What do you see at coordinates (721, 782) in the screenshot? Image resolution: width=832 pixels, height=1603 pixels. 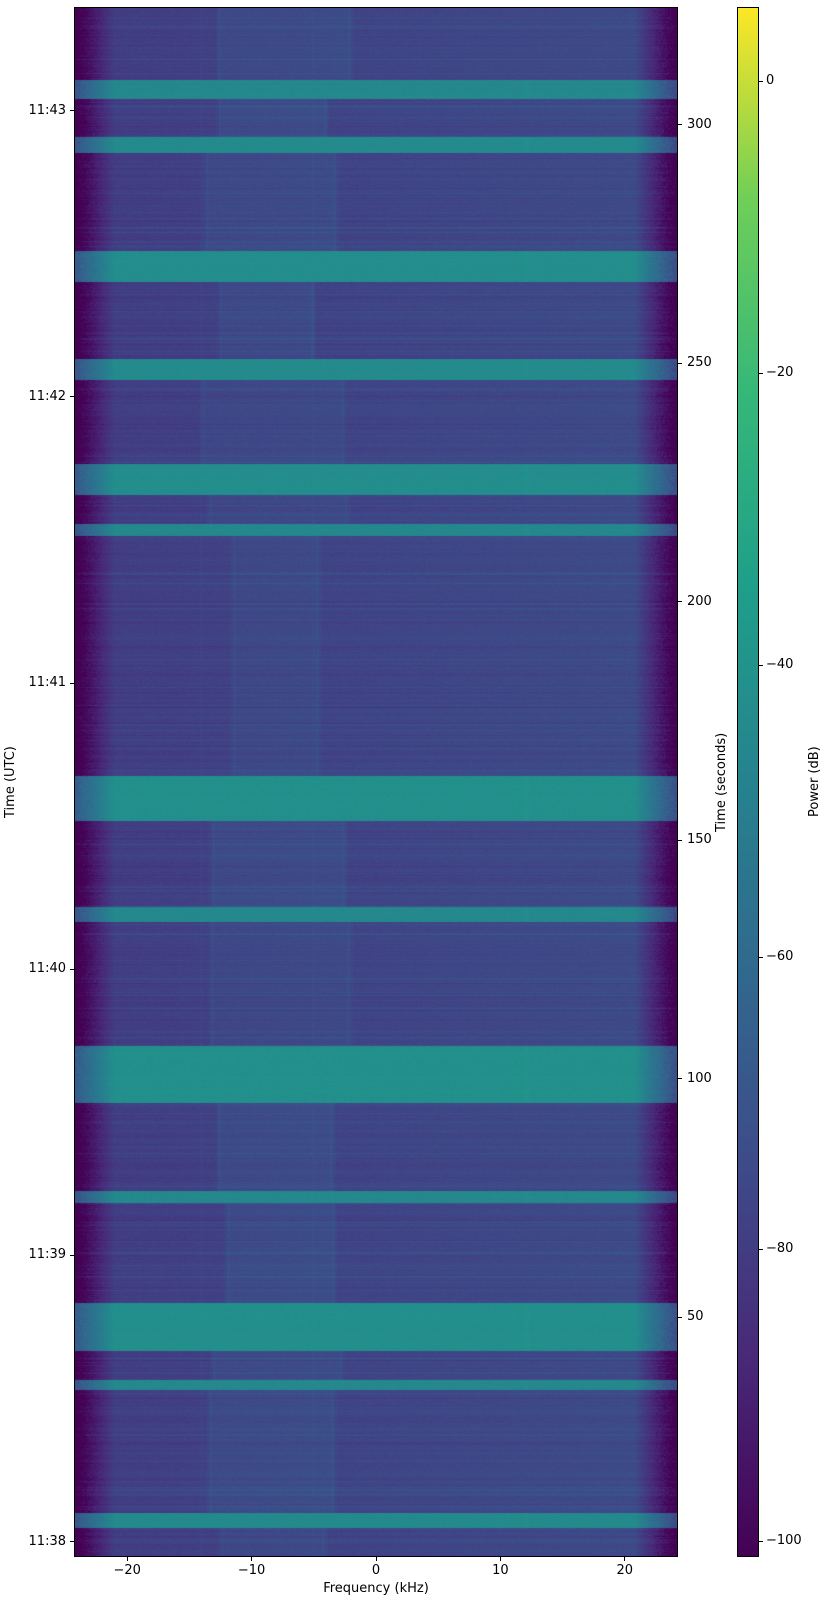 I see `y-axis-label-seconds: Time (seconds)` at bounding box center [721, 782].